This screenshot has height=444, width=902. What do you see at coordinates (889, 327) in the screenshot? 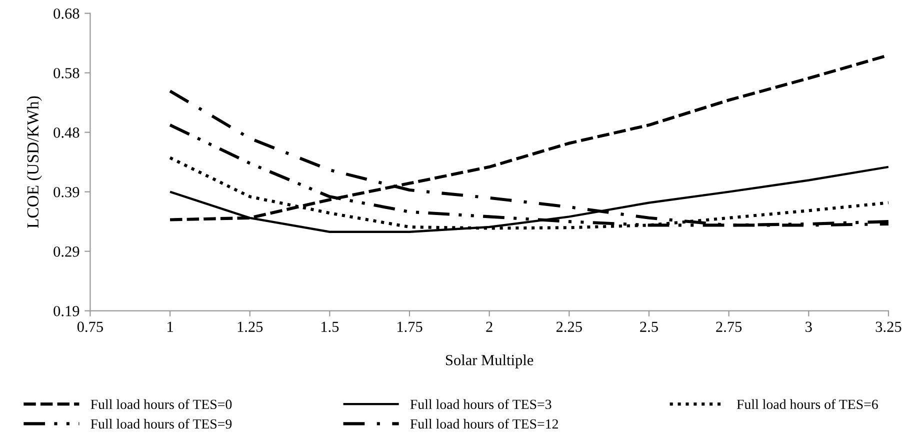
I see `x-tick-label: 3.25` at bounding box center [889, 327].